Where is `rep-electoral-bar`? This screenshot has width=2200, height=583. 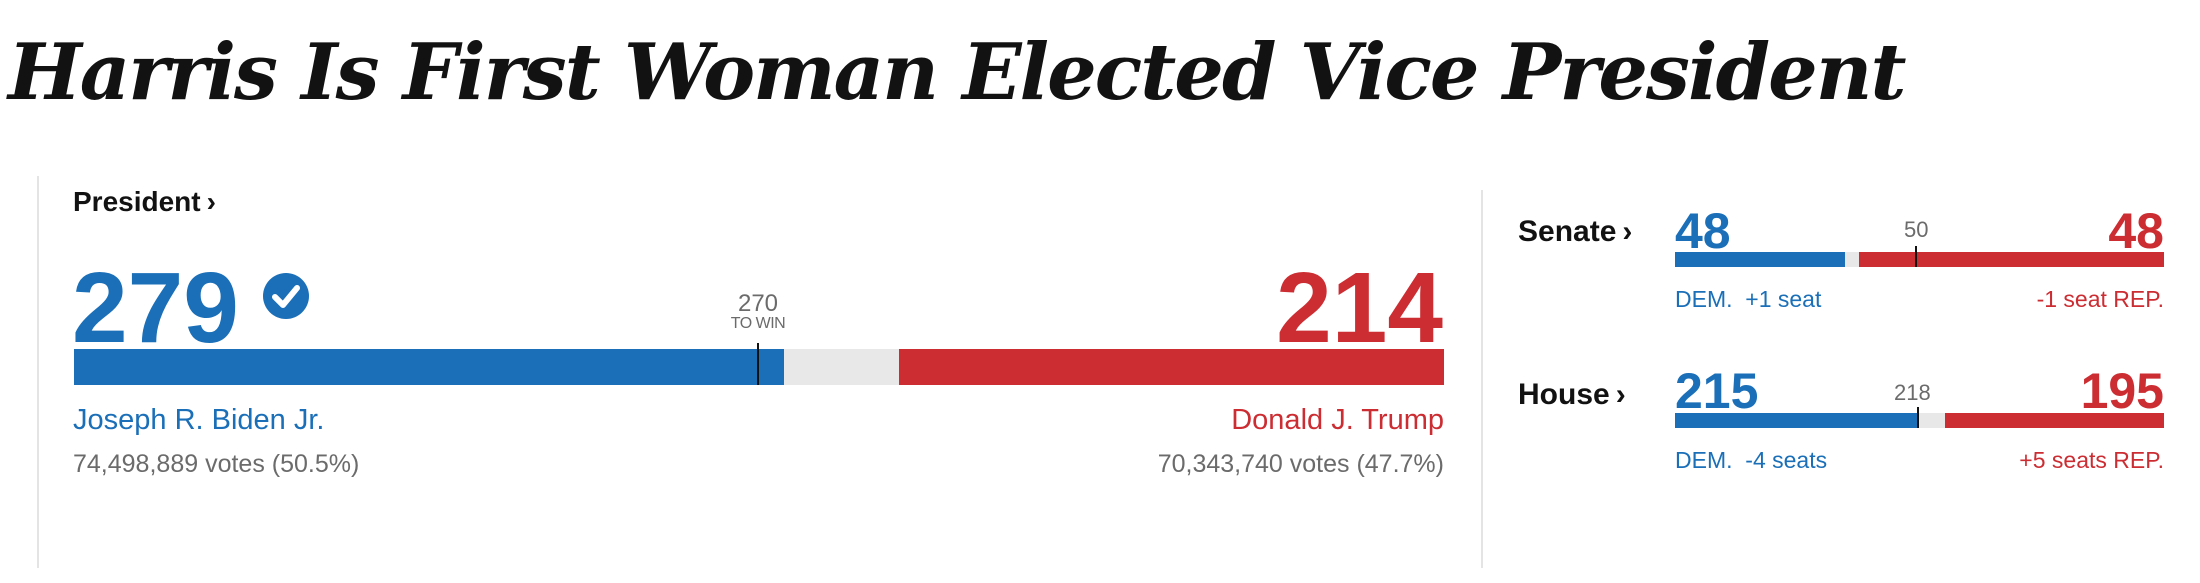
rep-electoral-bar is located at coordinates (1171, 367).